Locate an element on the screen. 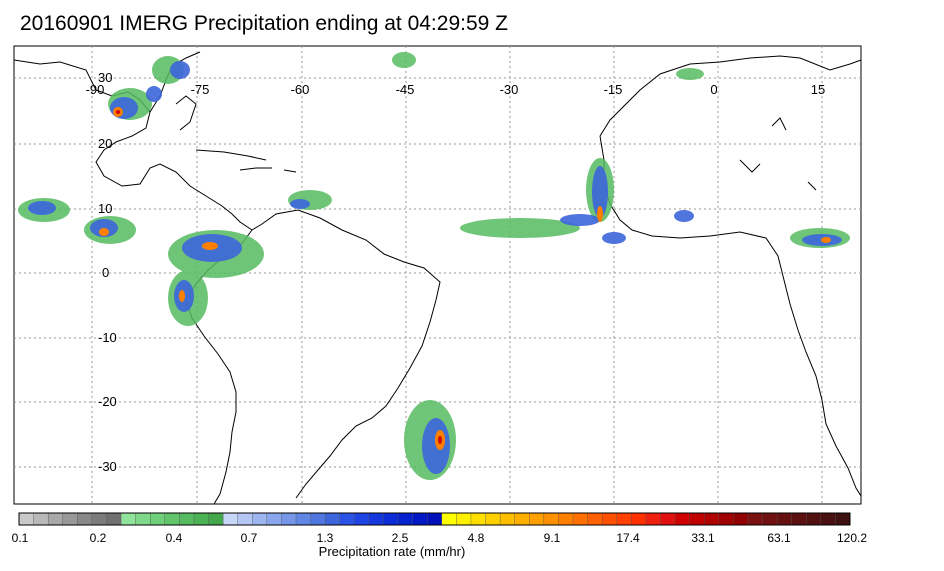 The image size is (944, 571). lon-label: -60 is located at coordinates (300, 89).